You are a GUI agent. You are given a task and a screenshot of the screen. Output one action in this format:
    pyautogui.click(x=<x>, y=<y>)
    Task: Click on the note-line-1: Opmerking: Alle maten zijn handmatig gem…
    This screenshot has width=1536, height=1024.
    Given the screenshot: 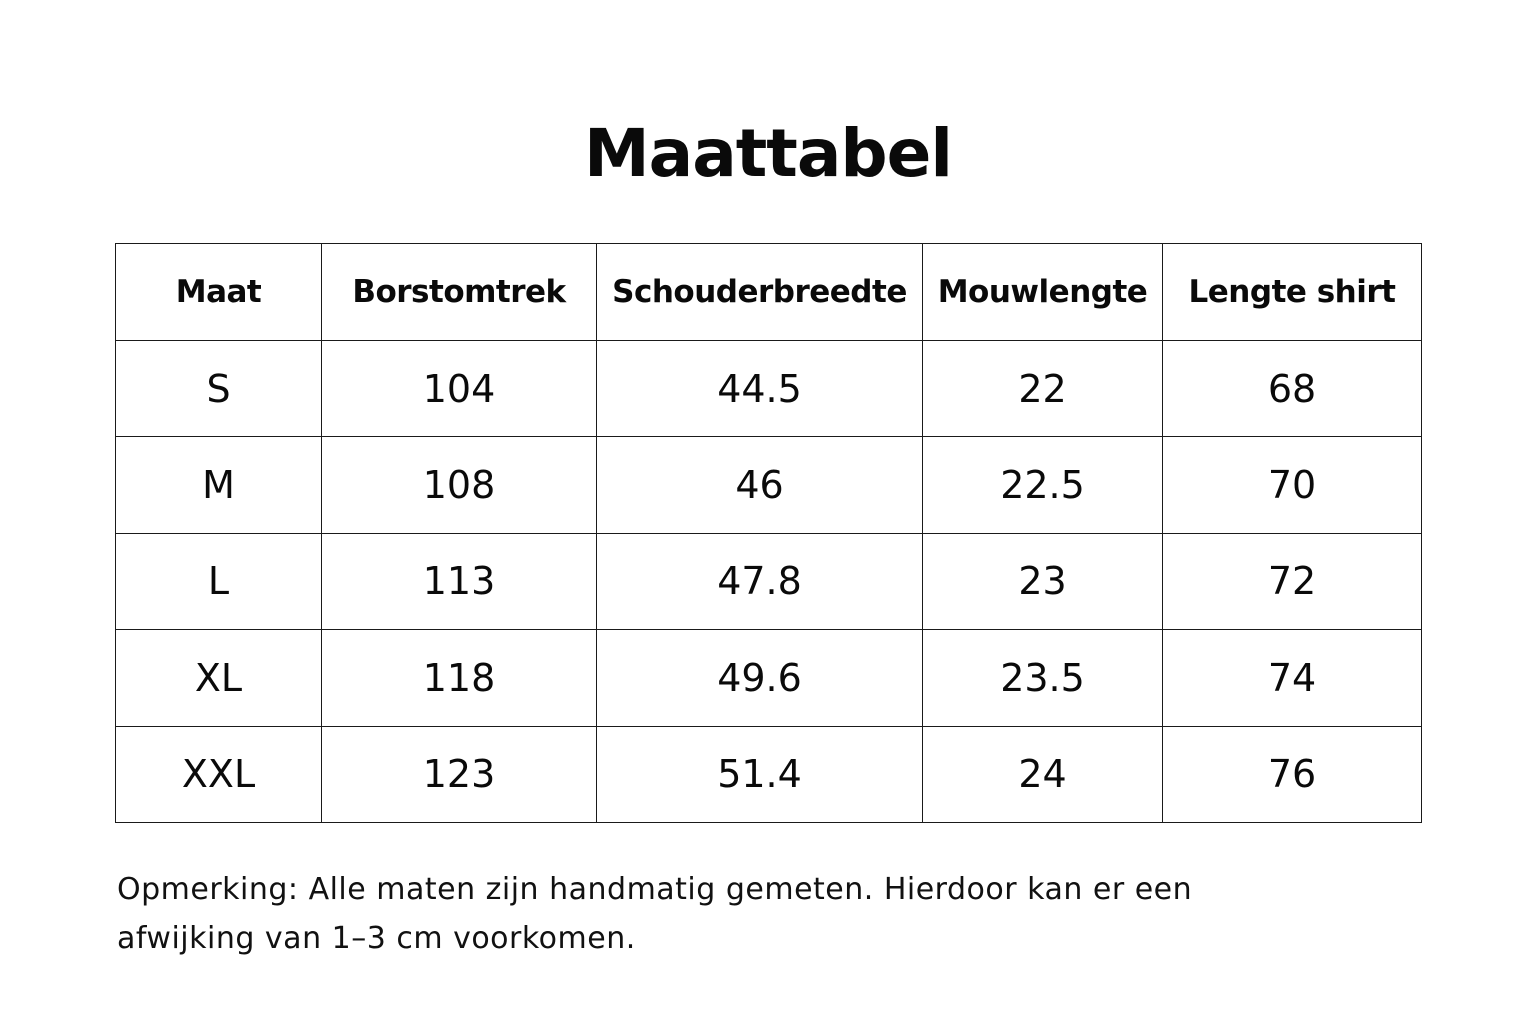 What is the action you would take?
    pyautogui.click(x=655, y=889)
    